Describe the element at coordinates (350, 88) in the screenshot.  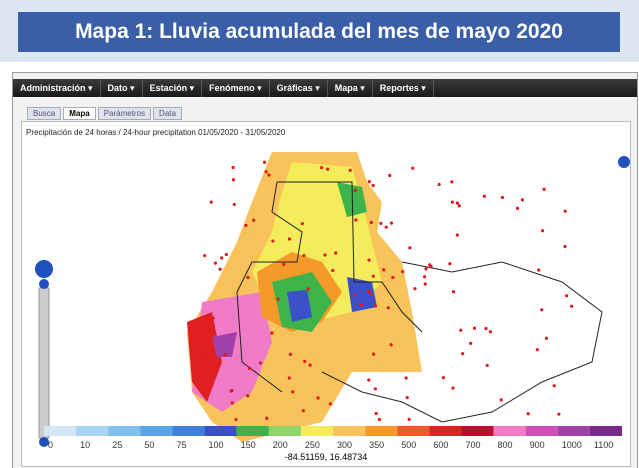
I see `menu-item: Mapa` at that location.